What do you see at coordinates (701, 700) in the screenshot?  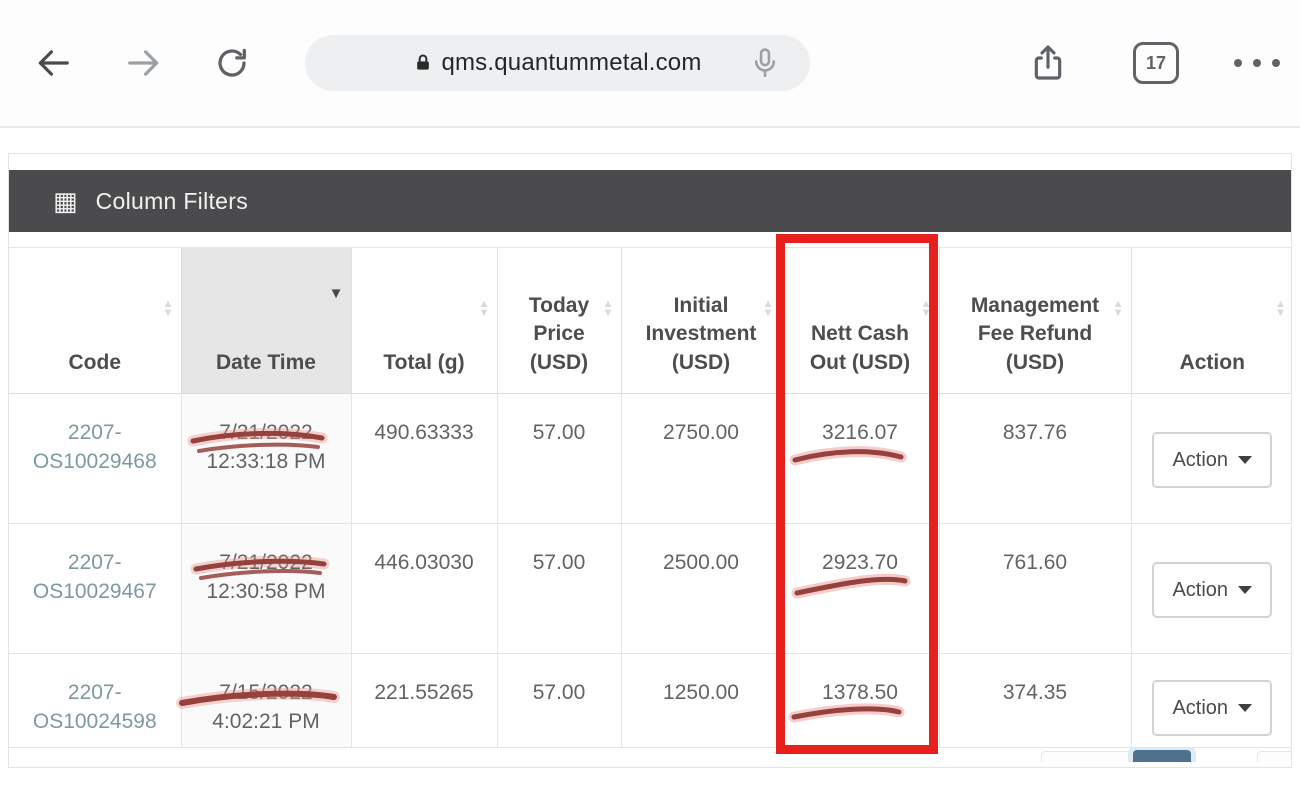 I see `cell-initial-investment: 1250.00` at bounding box center [701, 700].